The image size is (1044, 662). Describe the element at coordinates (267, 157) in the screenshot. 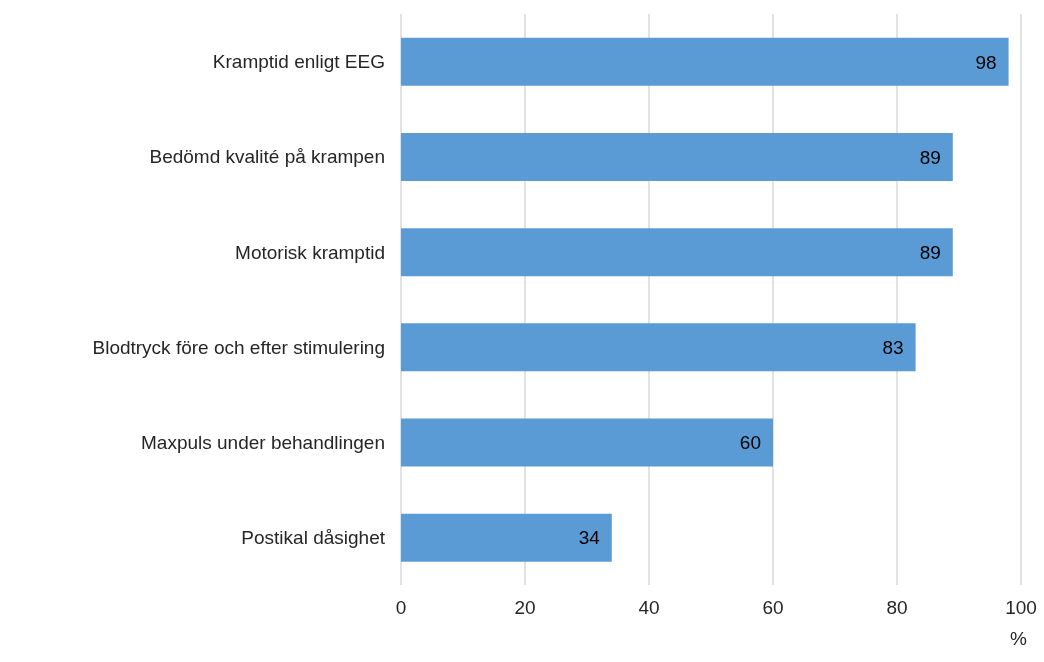

I see `y-tick-label: Bedömd kvalité på krampen` at that location.